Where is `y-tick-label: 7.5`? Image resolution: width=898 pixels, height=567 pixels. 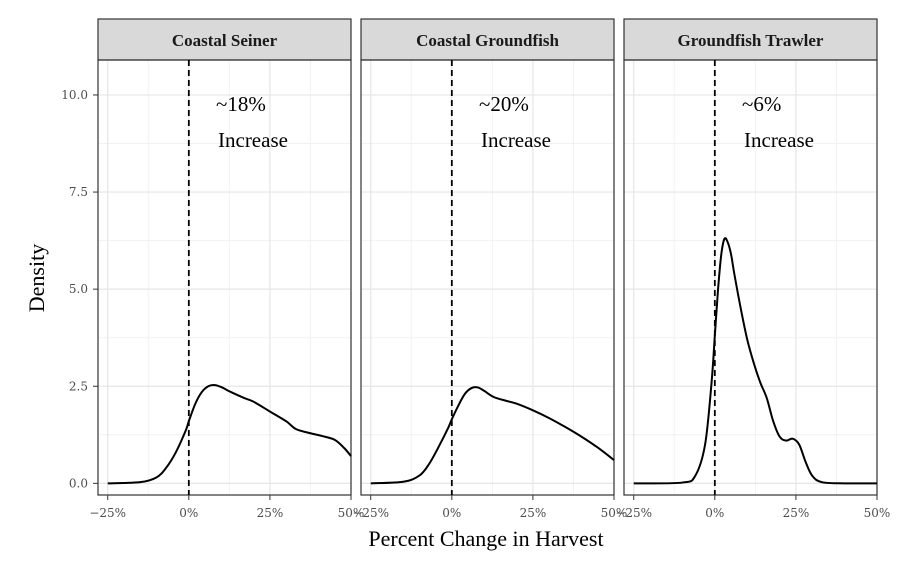
y-tick-label: 7.5 is located at coordinates (78, 192).